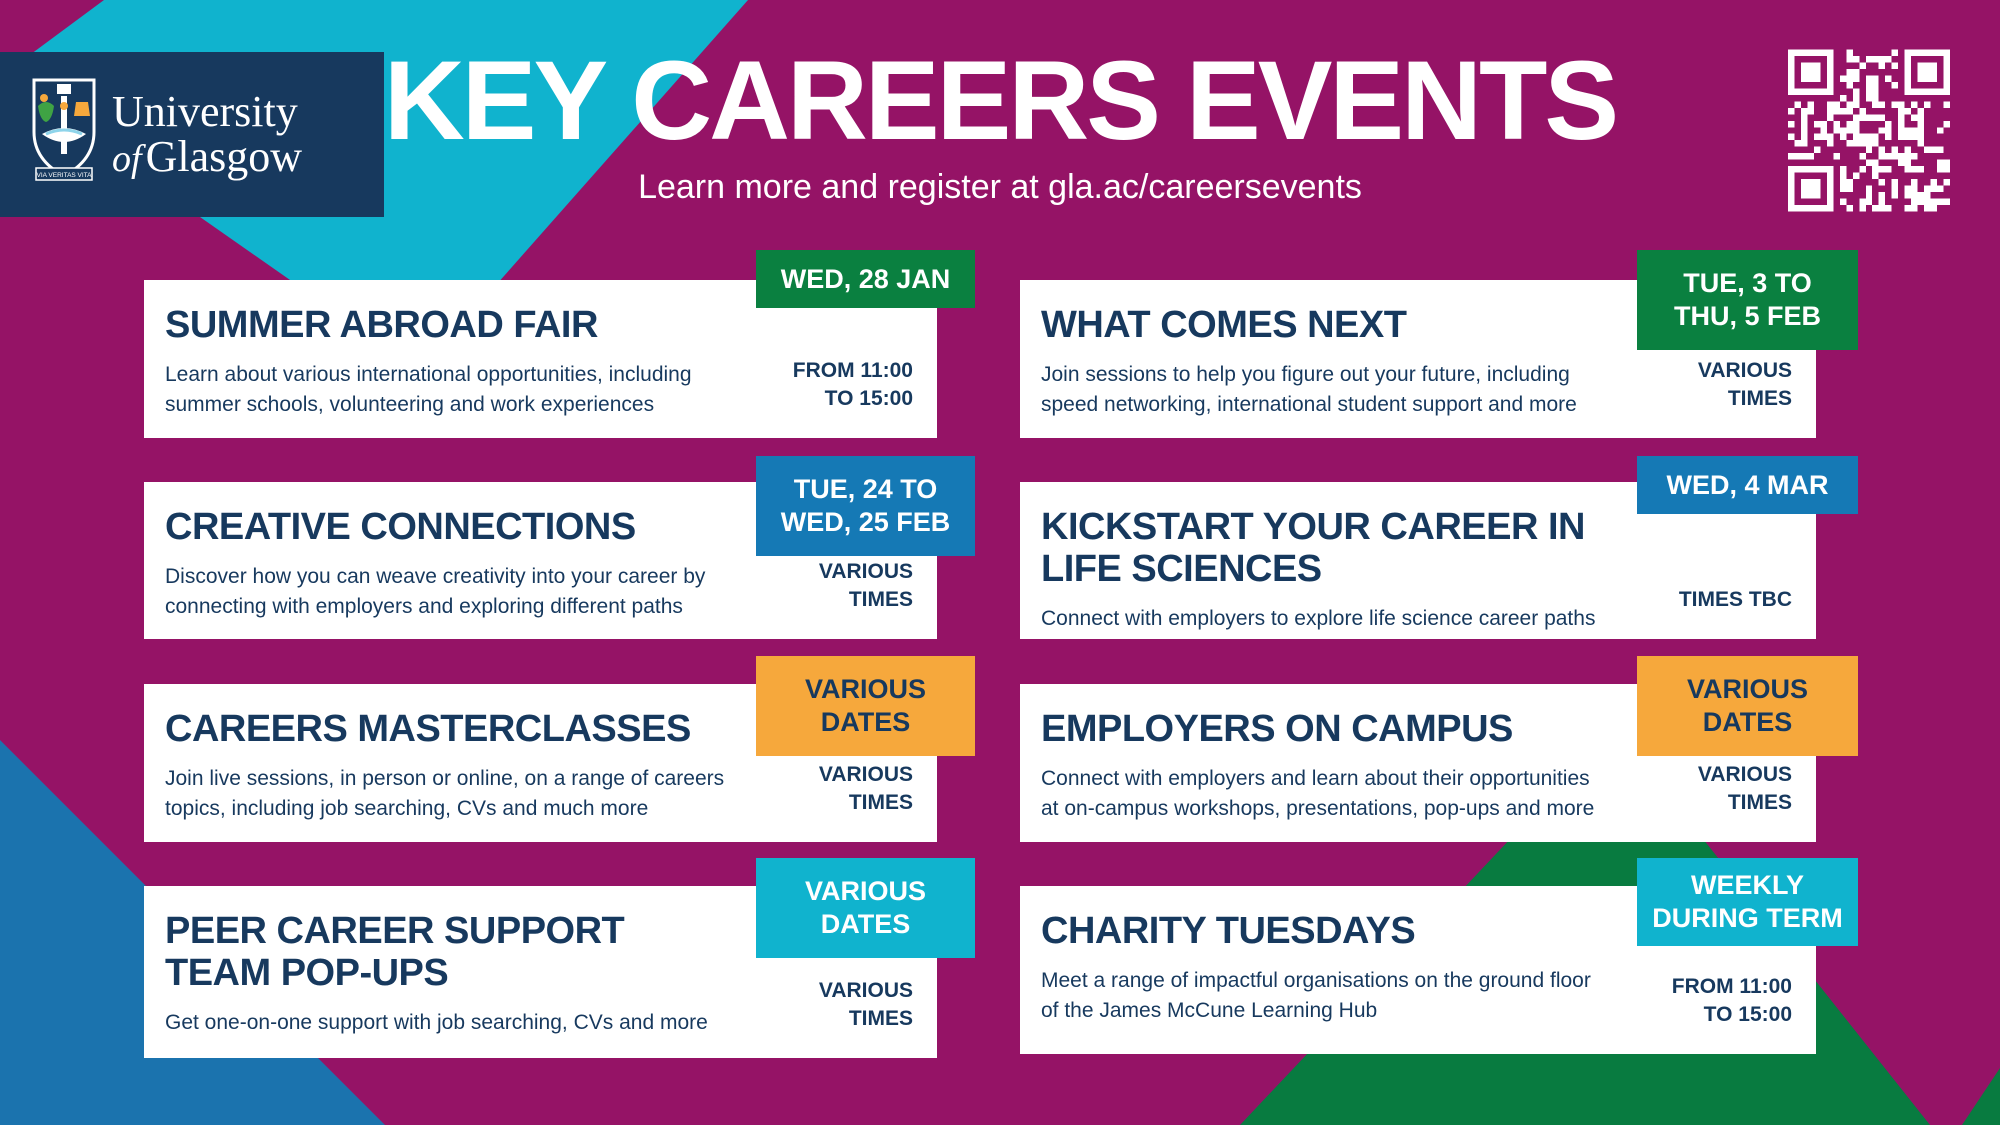  What do you see at coordinates (1747, 485) in the screenshot?
I see `date-badge: WED, 4 MAR` at bounding box center [1747, 485].